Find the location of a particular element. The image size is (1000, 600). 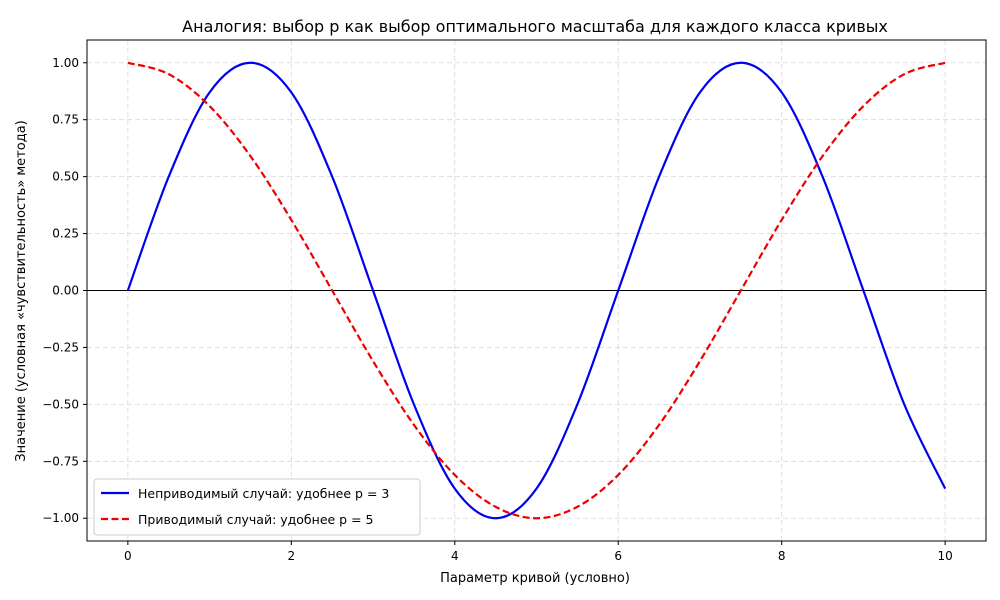

y-tick-label: −0.25 is located at coordinates (60, 347).